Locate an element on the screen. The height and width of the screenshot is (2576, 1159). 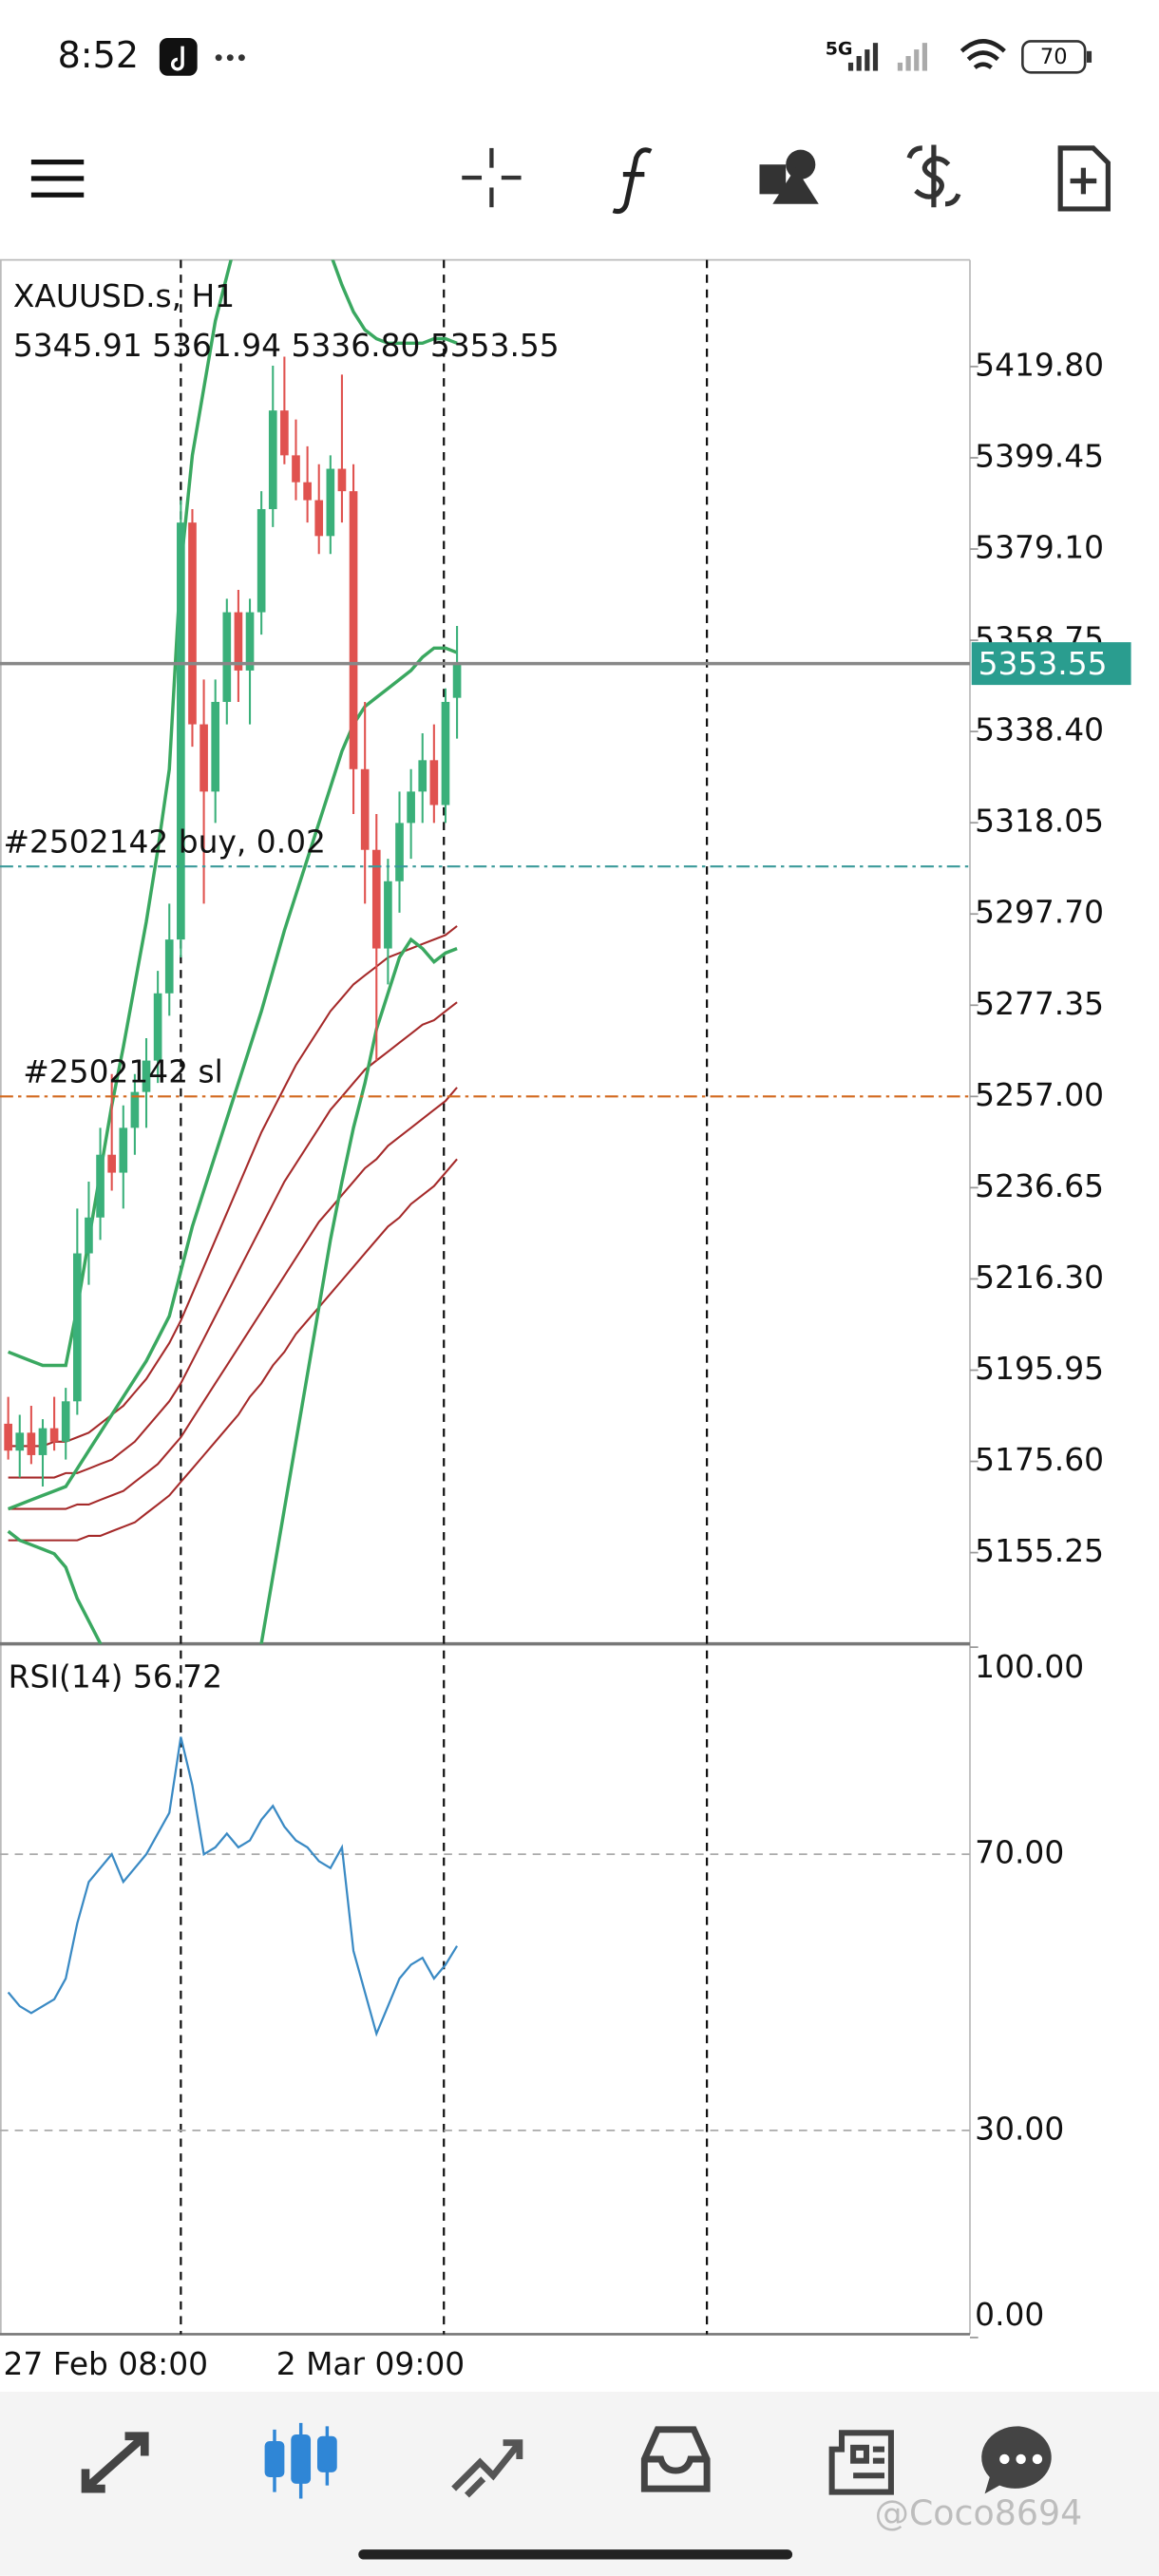
y-tick-label: 5257.00 is located at coordinates (1039, 1094).